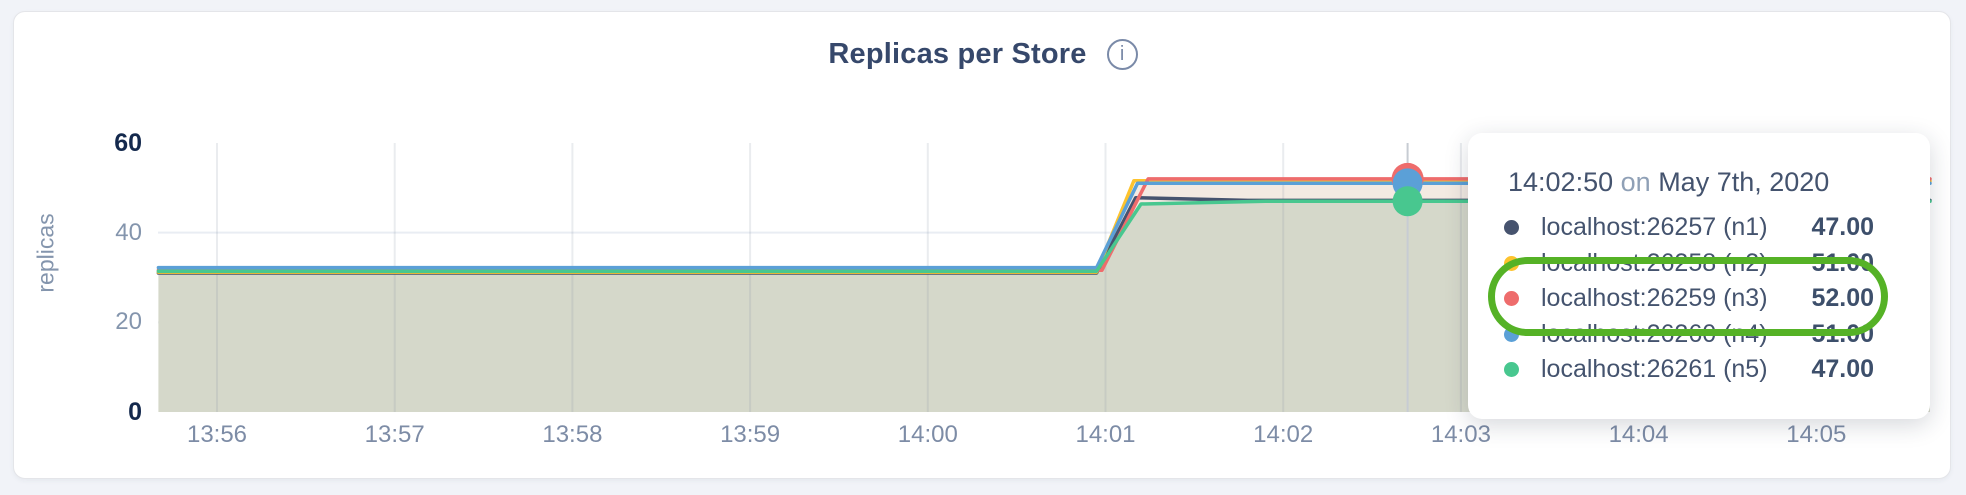 This screenshot has width=1966, height=495. I want to click on series-label: localhost:26260 (n4), so click(1654, 333).